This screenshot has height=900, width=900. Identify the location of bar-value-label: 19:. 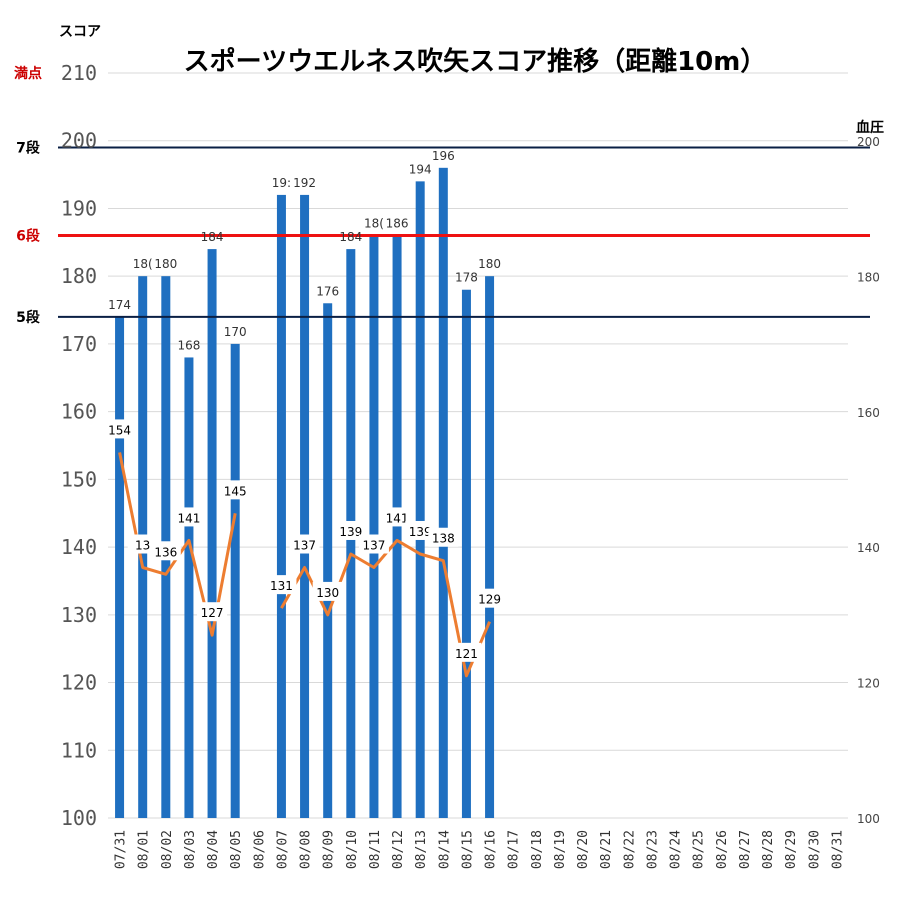
(281, 183).